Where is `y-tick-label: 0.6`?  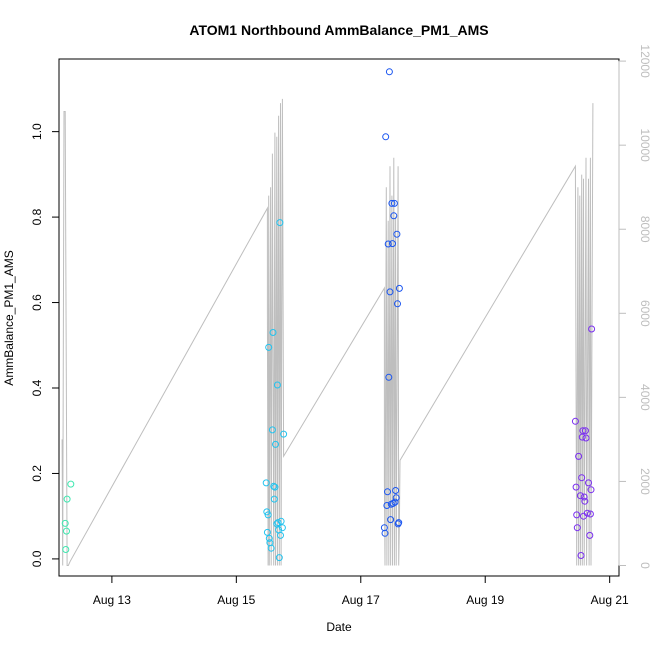 y-tick-label: 0.6 is located at coordinates (37, 302).